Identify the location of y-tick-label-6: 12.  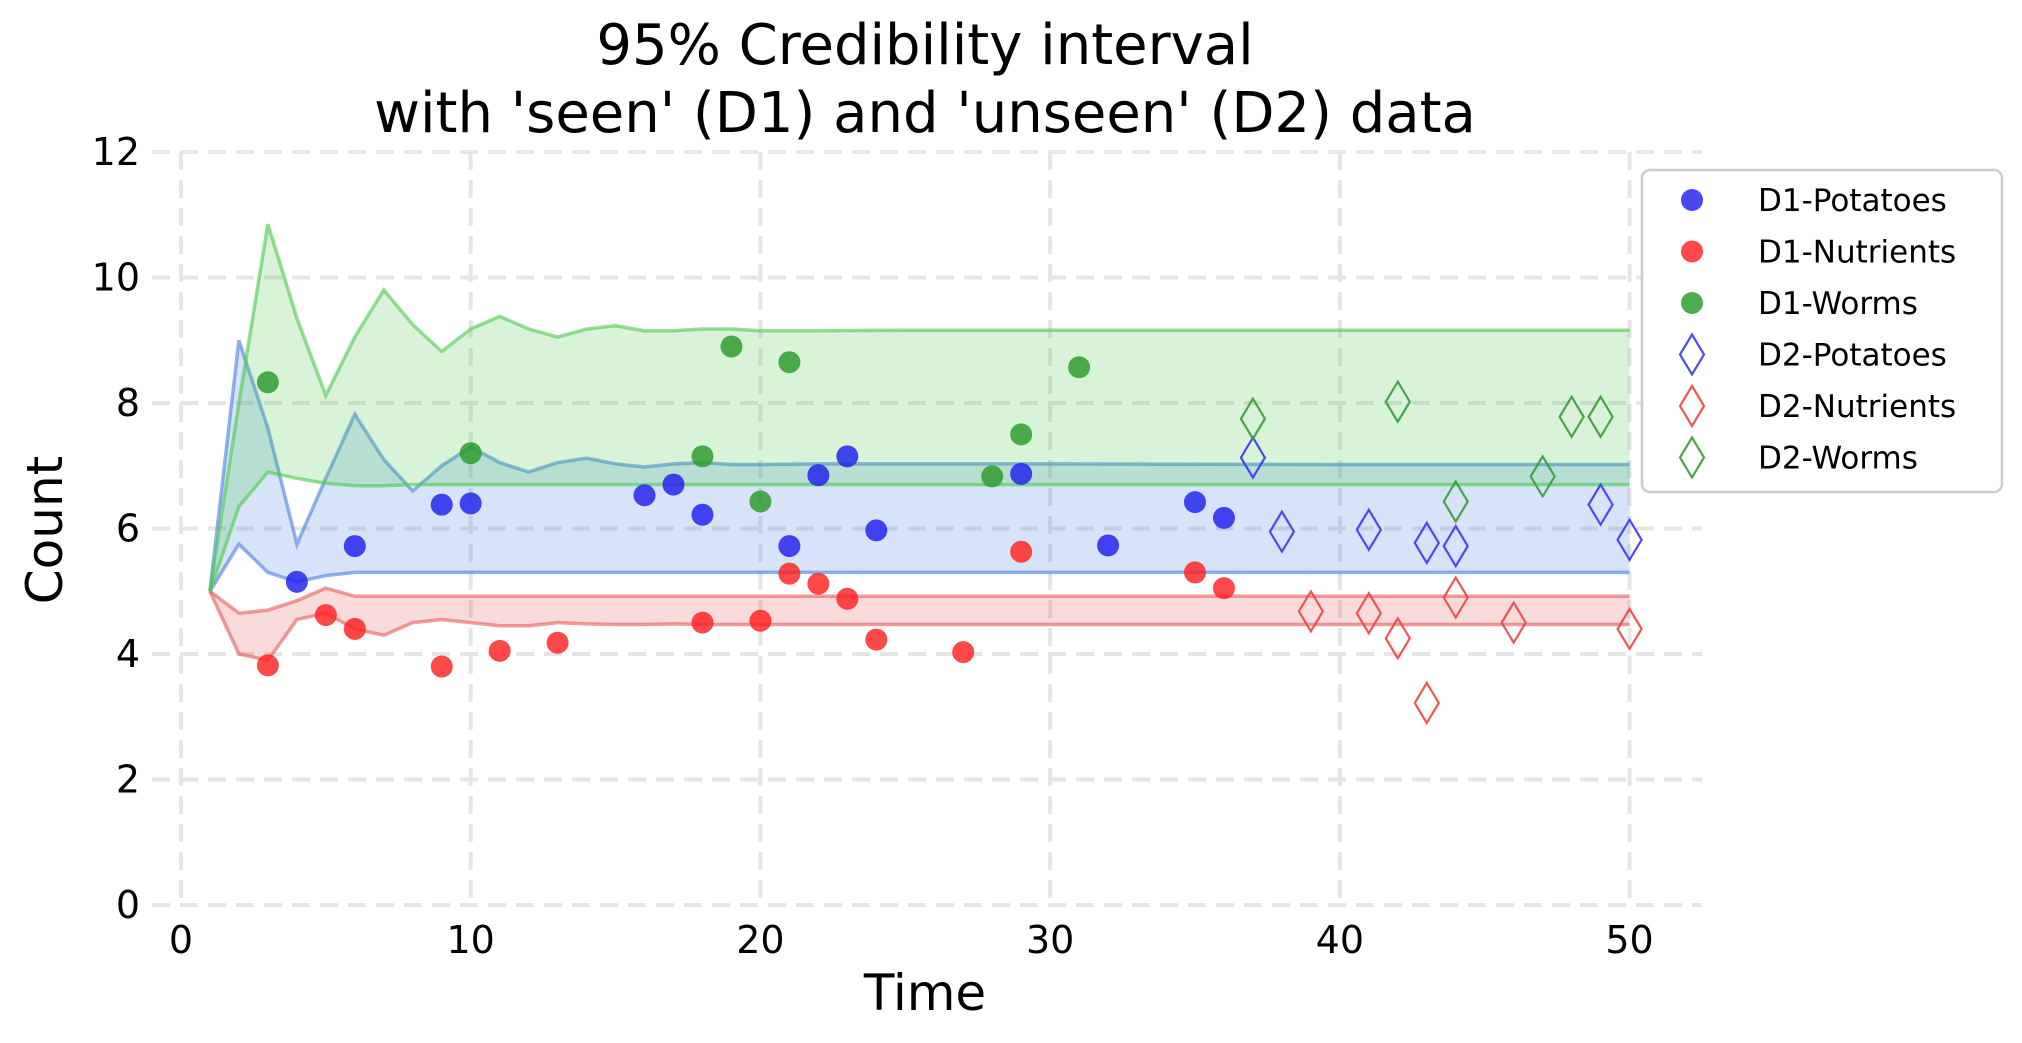
(116, 152).